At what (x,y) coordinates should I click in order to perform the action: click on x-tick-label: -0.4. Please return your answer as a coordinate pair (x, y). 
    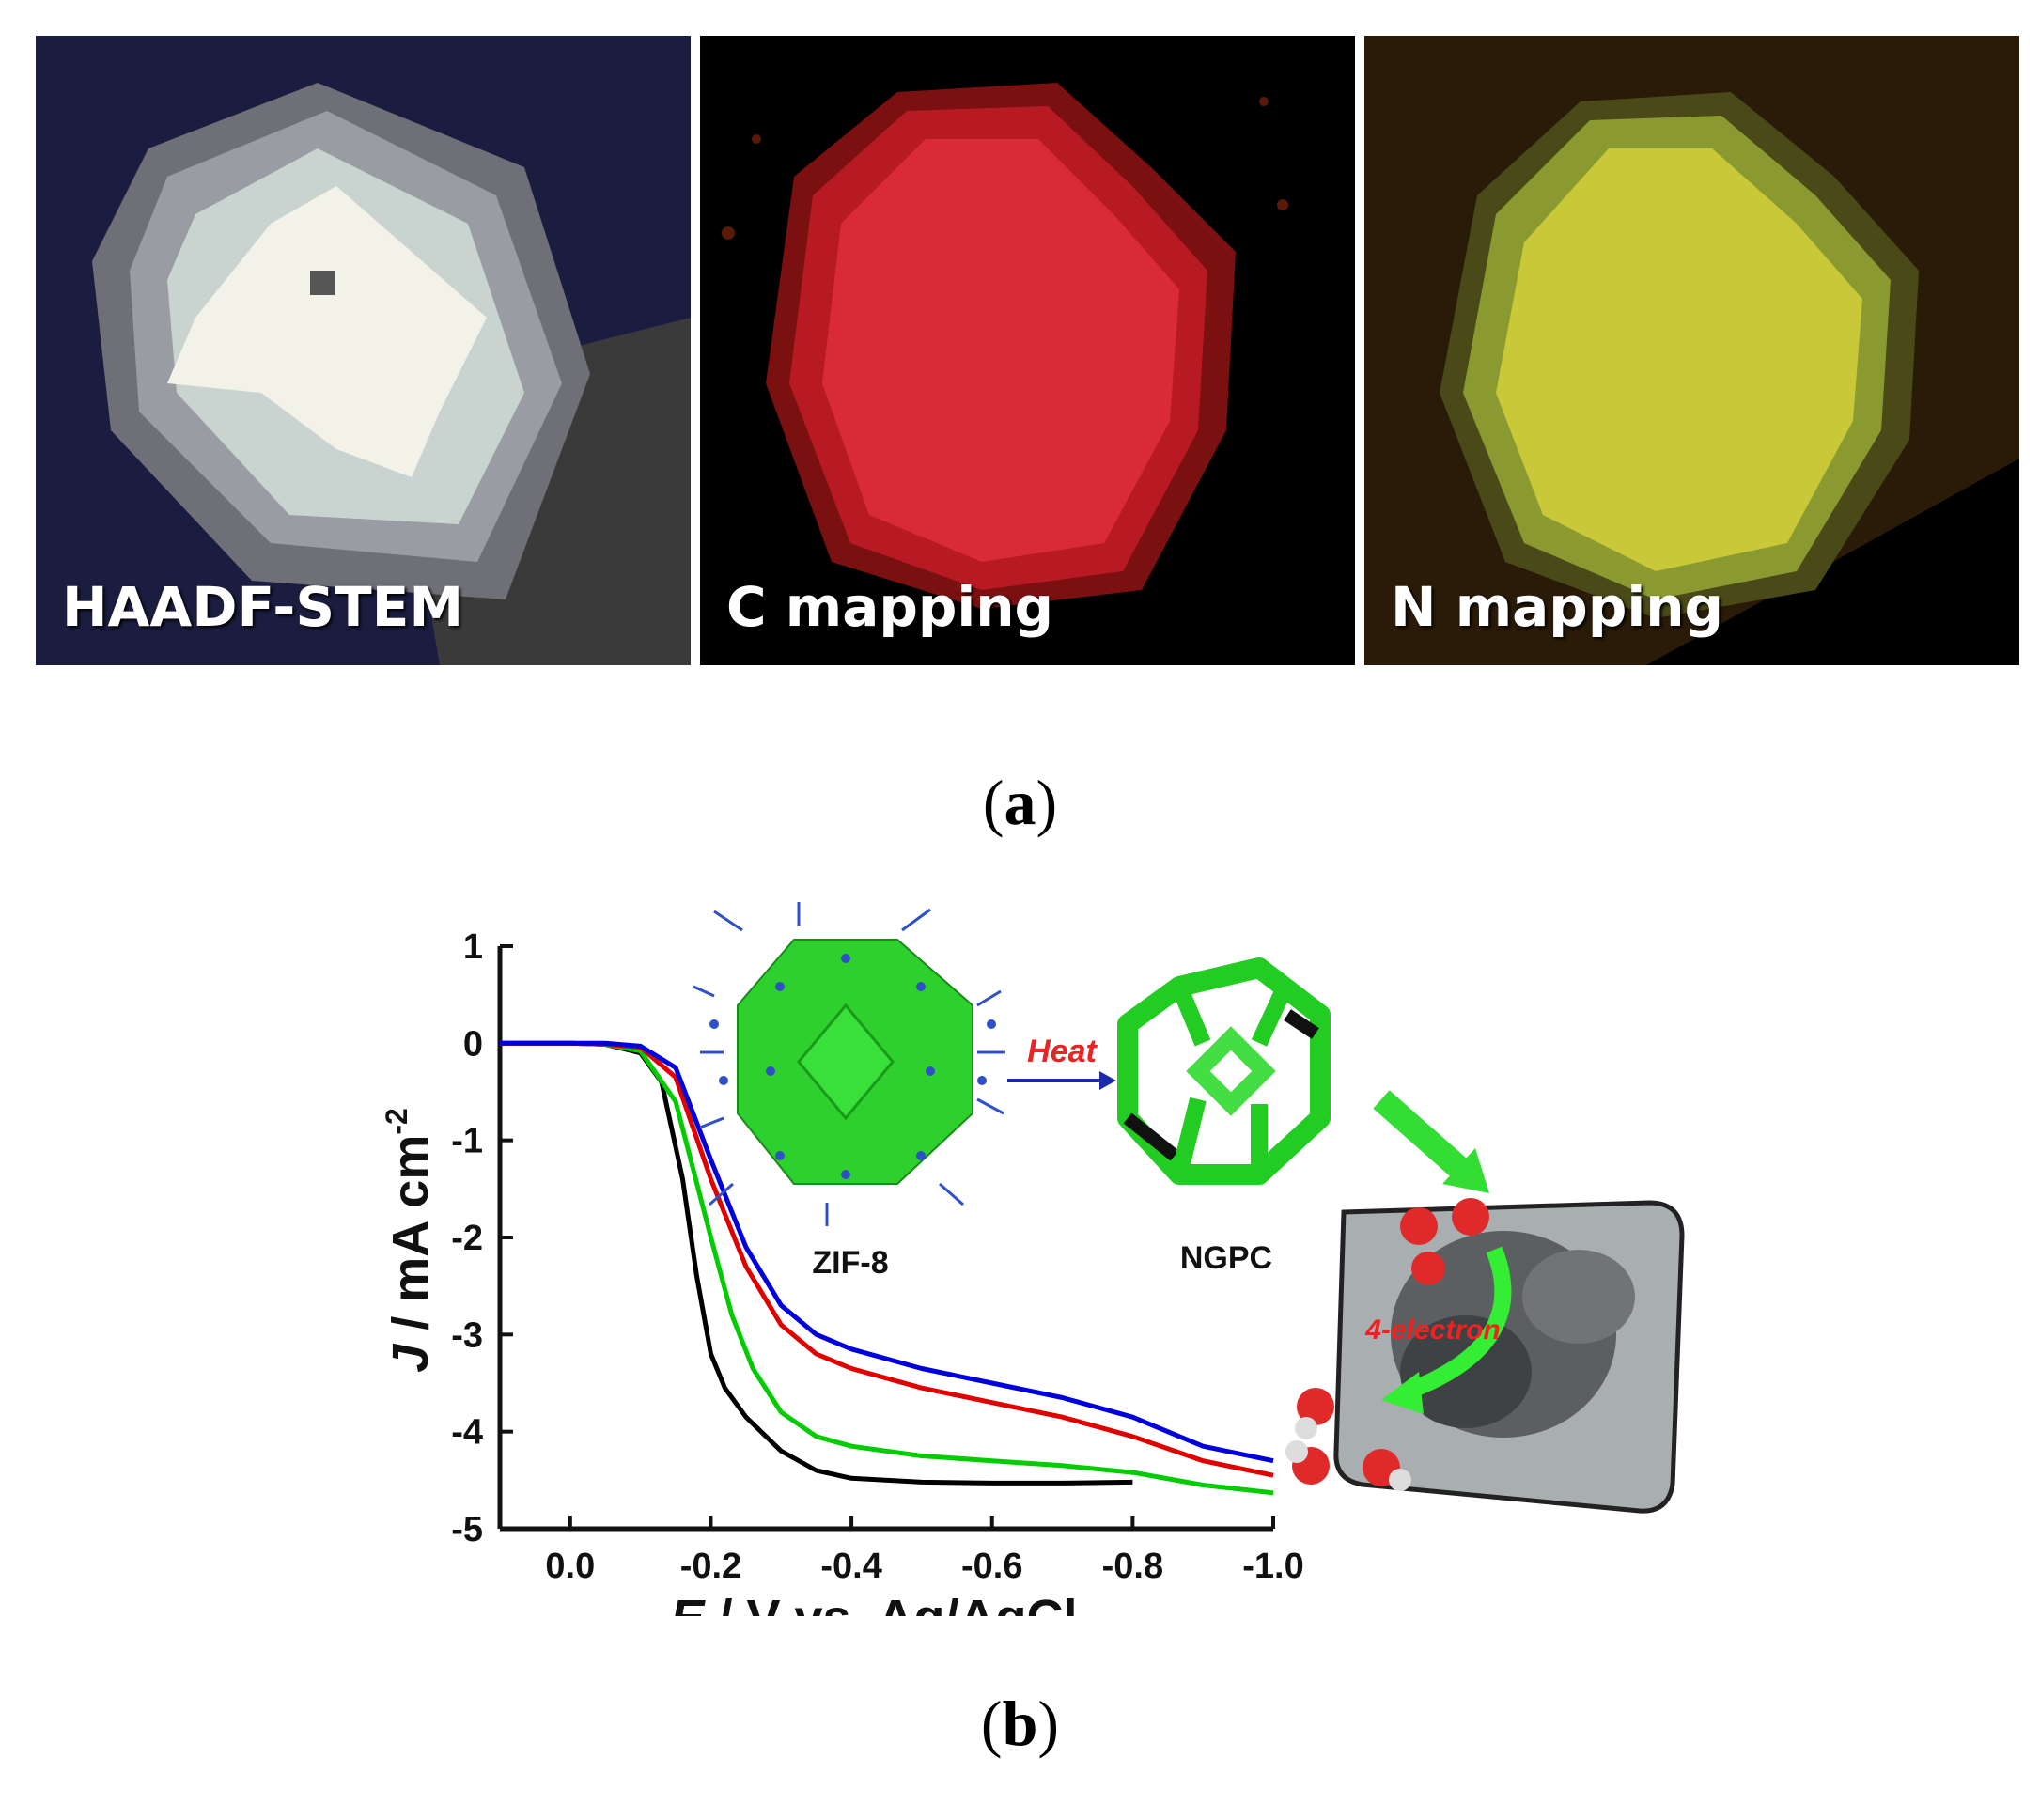
    Looking at the image, I should click on (850, 1566).